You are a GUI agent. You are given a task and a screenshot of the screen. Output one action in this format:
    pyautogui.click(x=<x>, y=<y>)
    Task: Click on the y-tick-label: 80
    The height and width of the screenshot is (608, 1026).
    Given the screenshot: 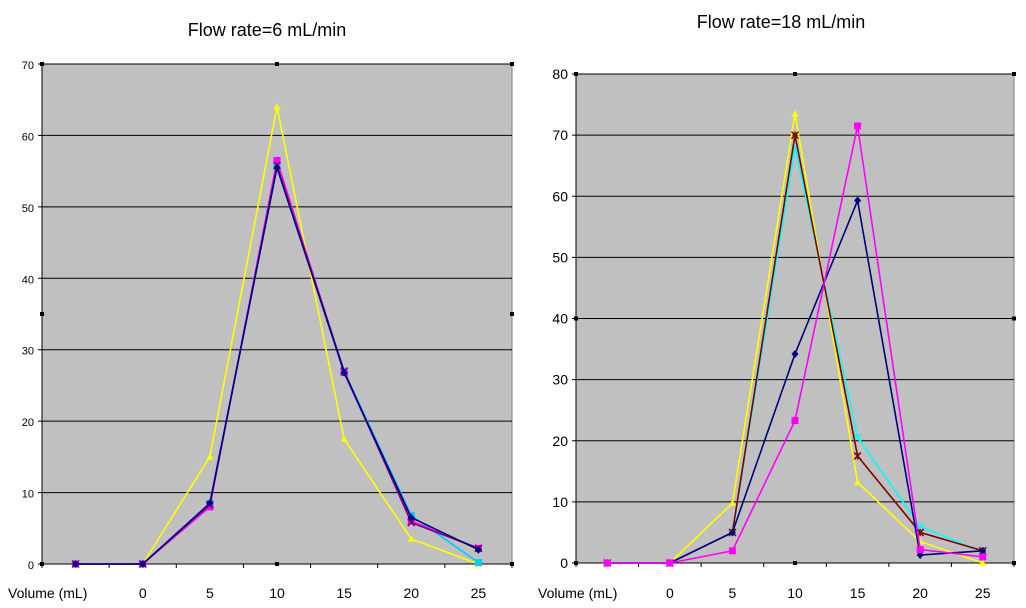 What is the action you would take?
    pyautogui.click(x=560, y=74)
    